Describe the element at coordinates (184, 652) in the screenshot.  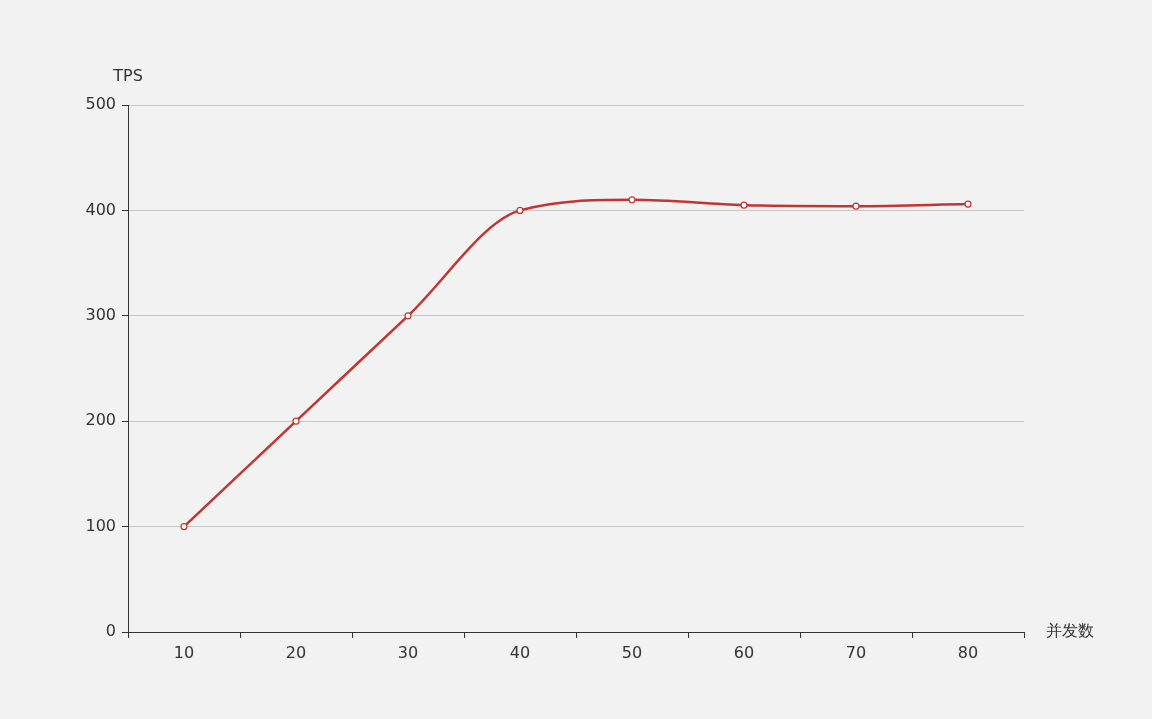
I see `x-tick-label: 10` at that location.